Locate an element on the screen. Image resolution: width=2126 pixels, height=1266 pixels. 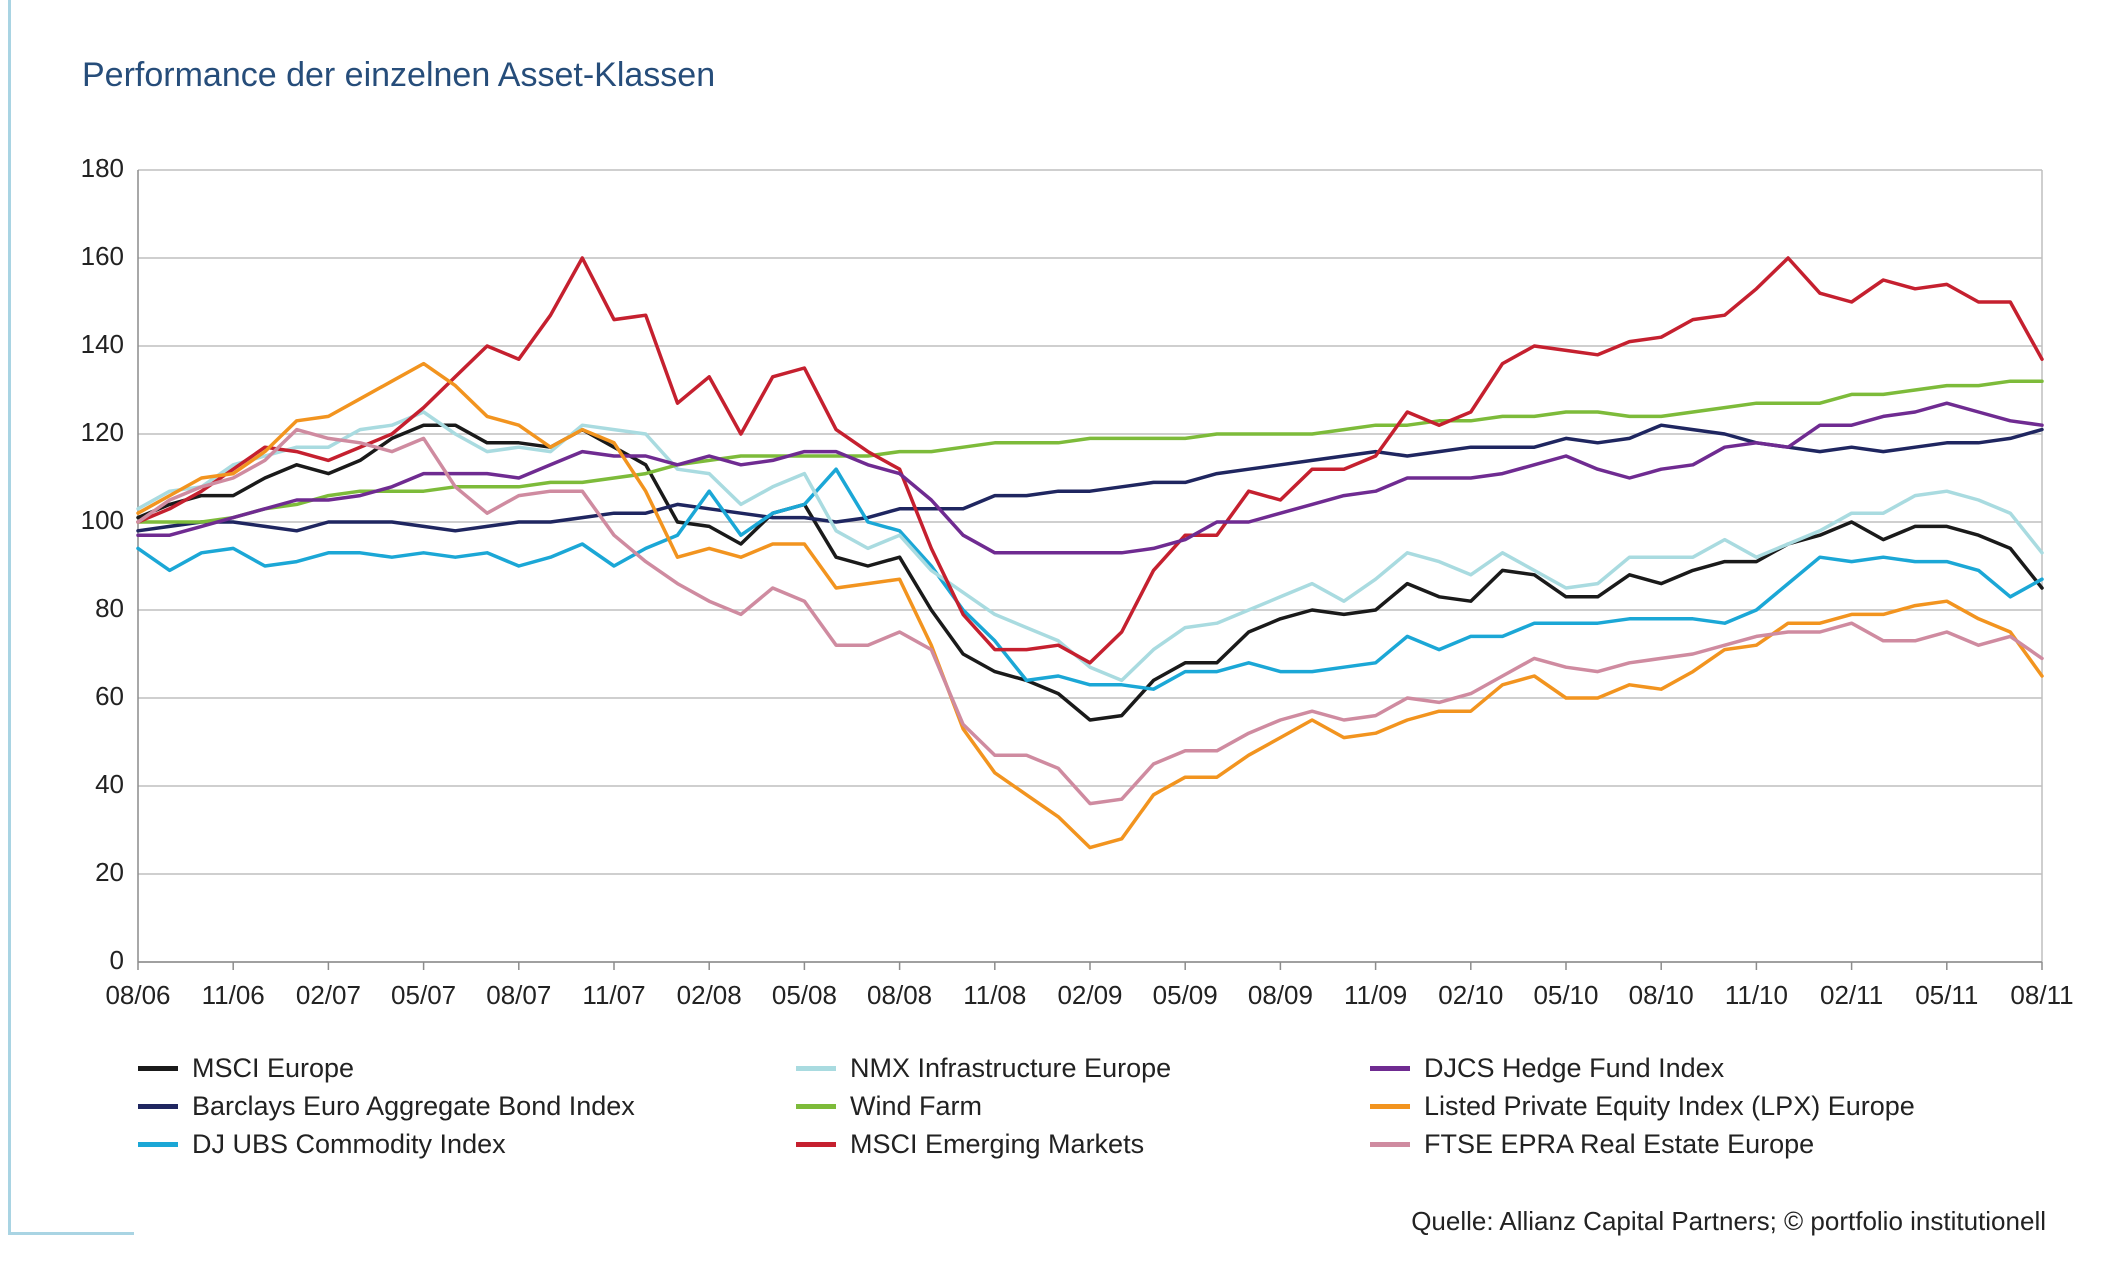
legend-item: MSCI Europe is located at coordinates (246, 1068).